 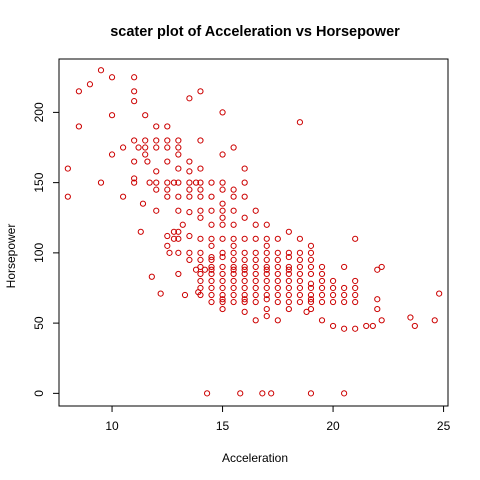 I want to click on y-tick-label: 0, so click(x=39, y=393).